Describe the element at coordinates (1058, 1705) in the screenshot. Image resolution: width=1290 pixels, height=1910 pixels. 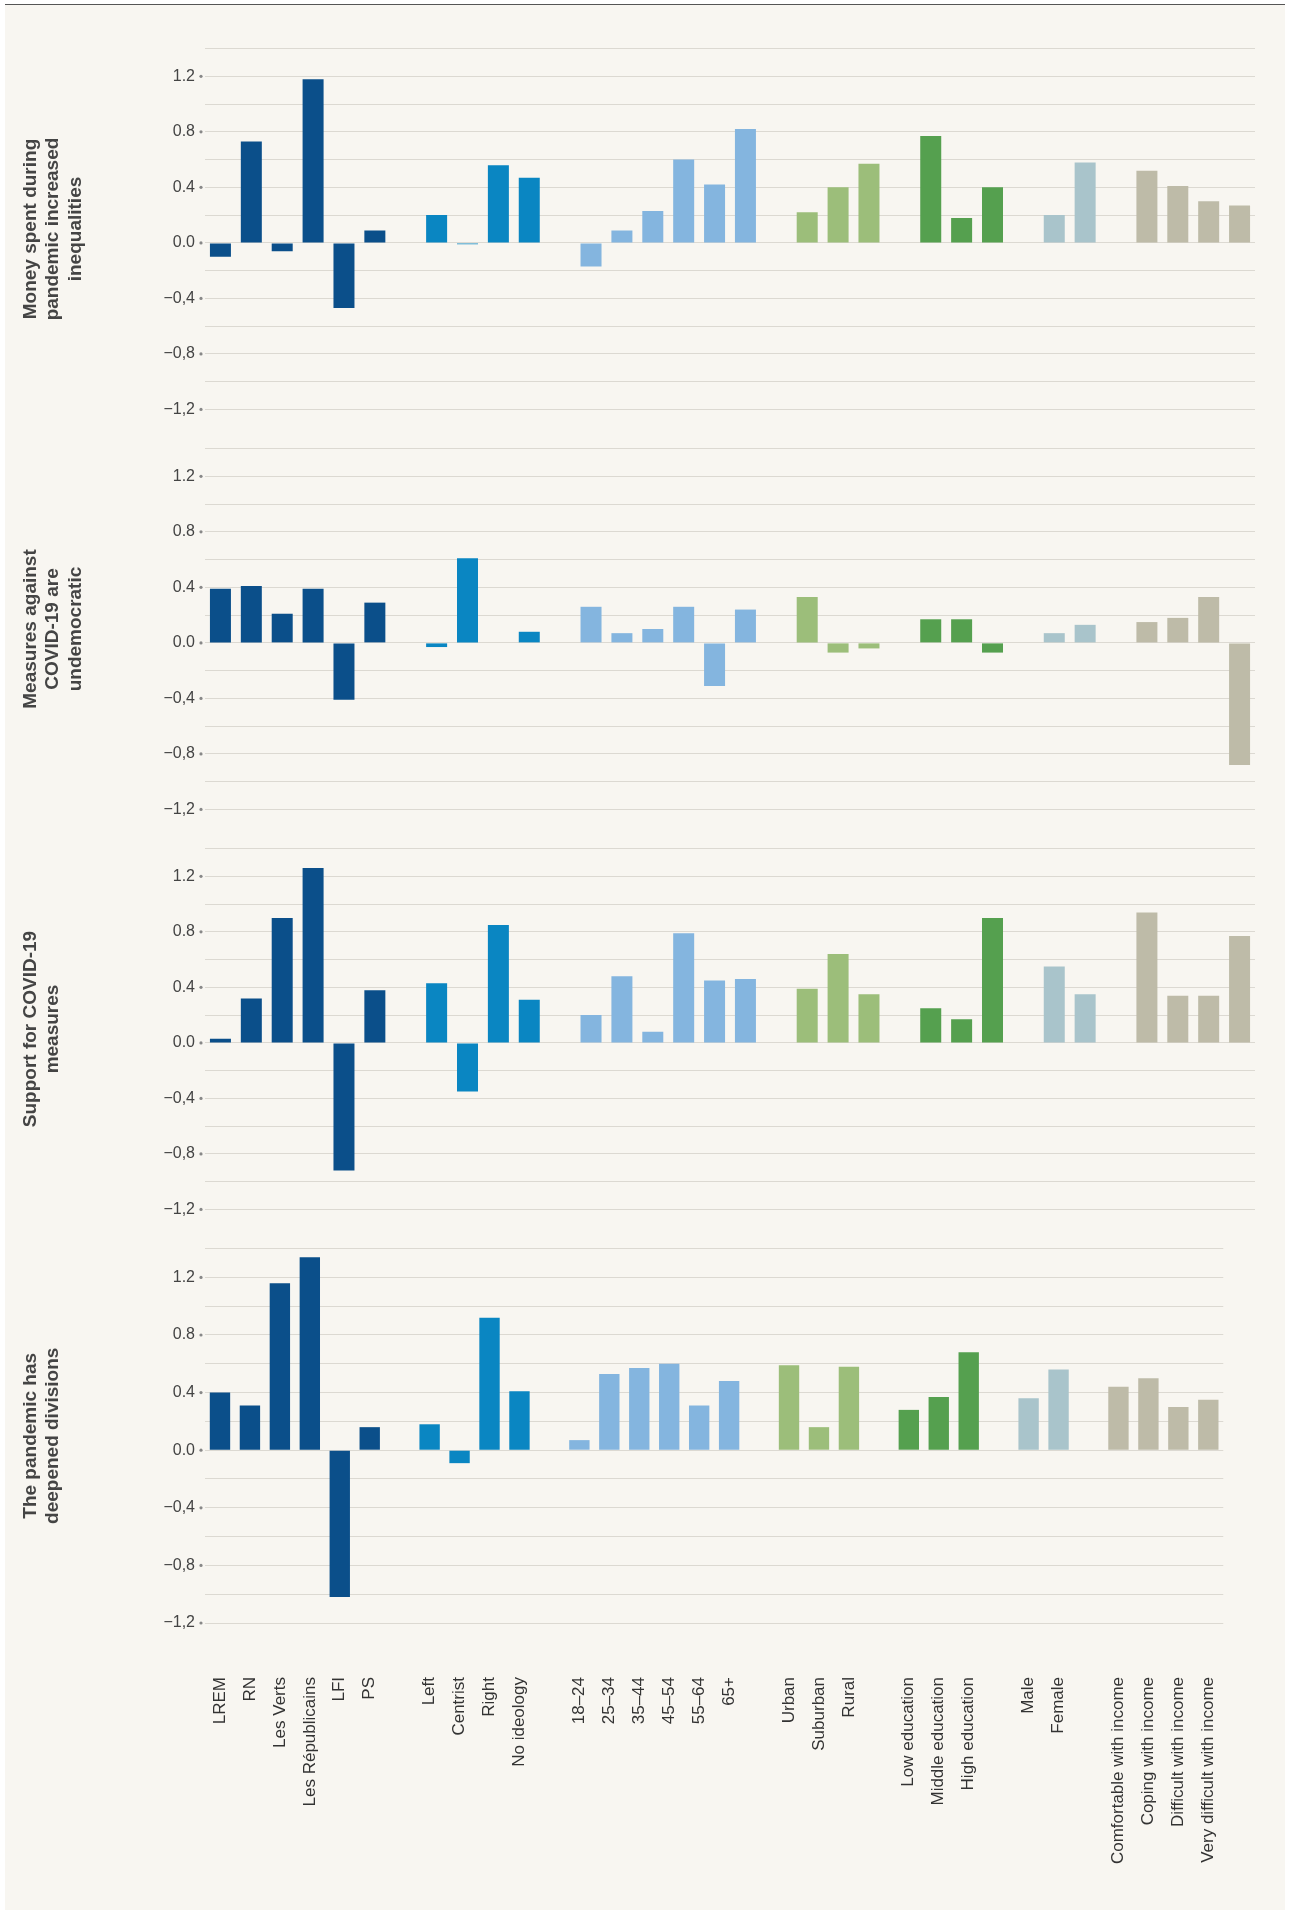
I see `x-tick-label: Female` at that location.